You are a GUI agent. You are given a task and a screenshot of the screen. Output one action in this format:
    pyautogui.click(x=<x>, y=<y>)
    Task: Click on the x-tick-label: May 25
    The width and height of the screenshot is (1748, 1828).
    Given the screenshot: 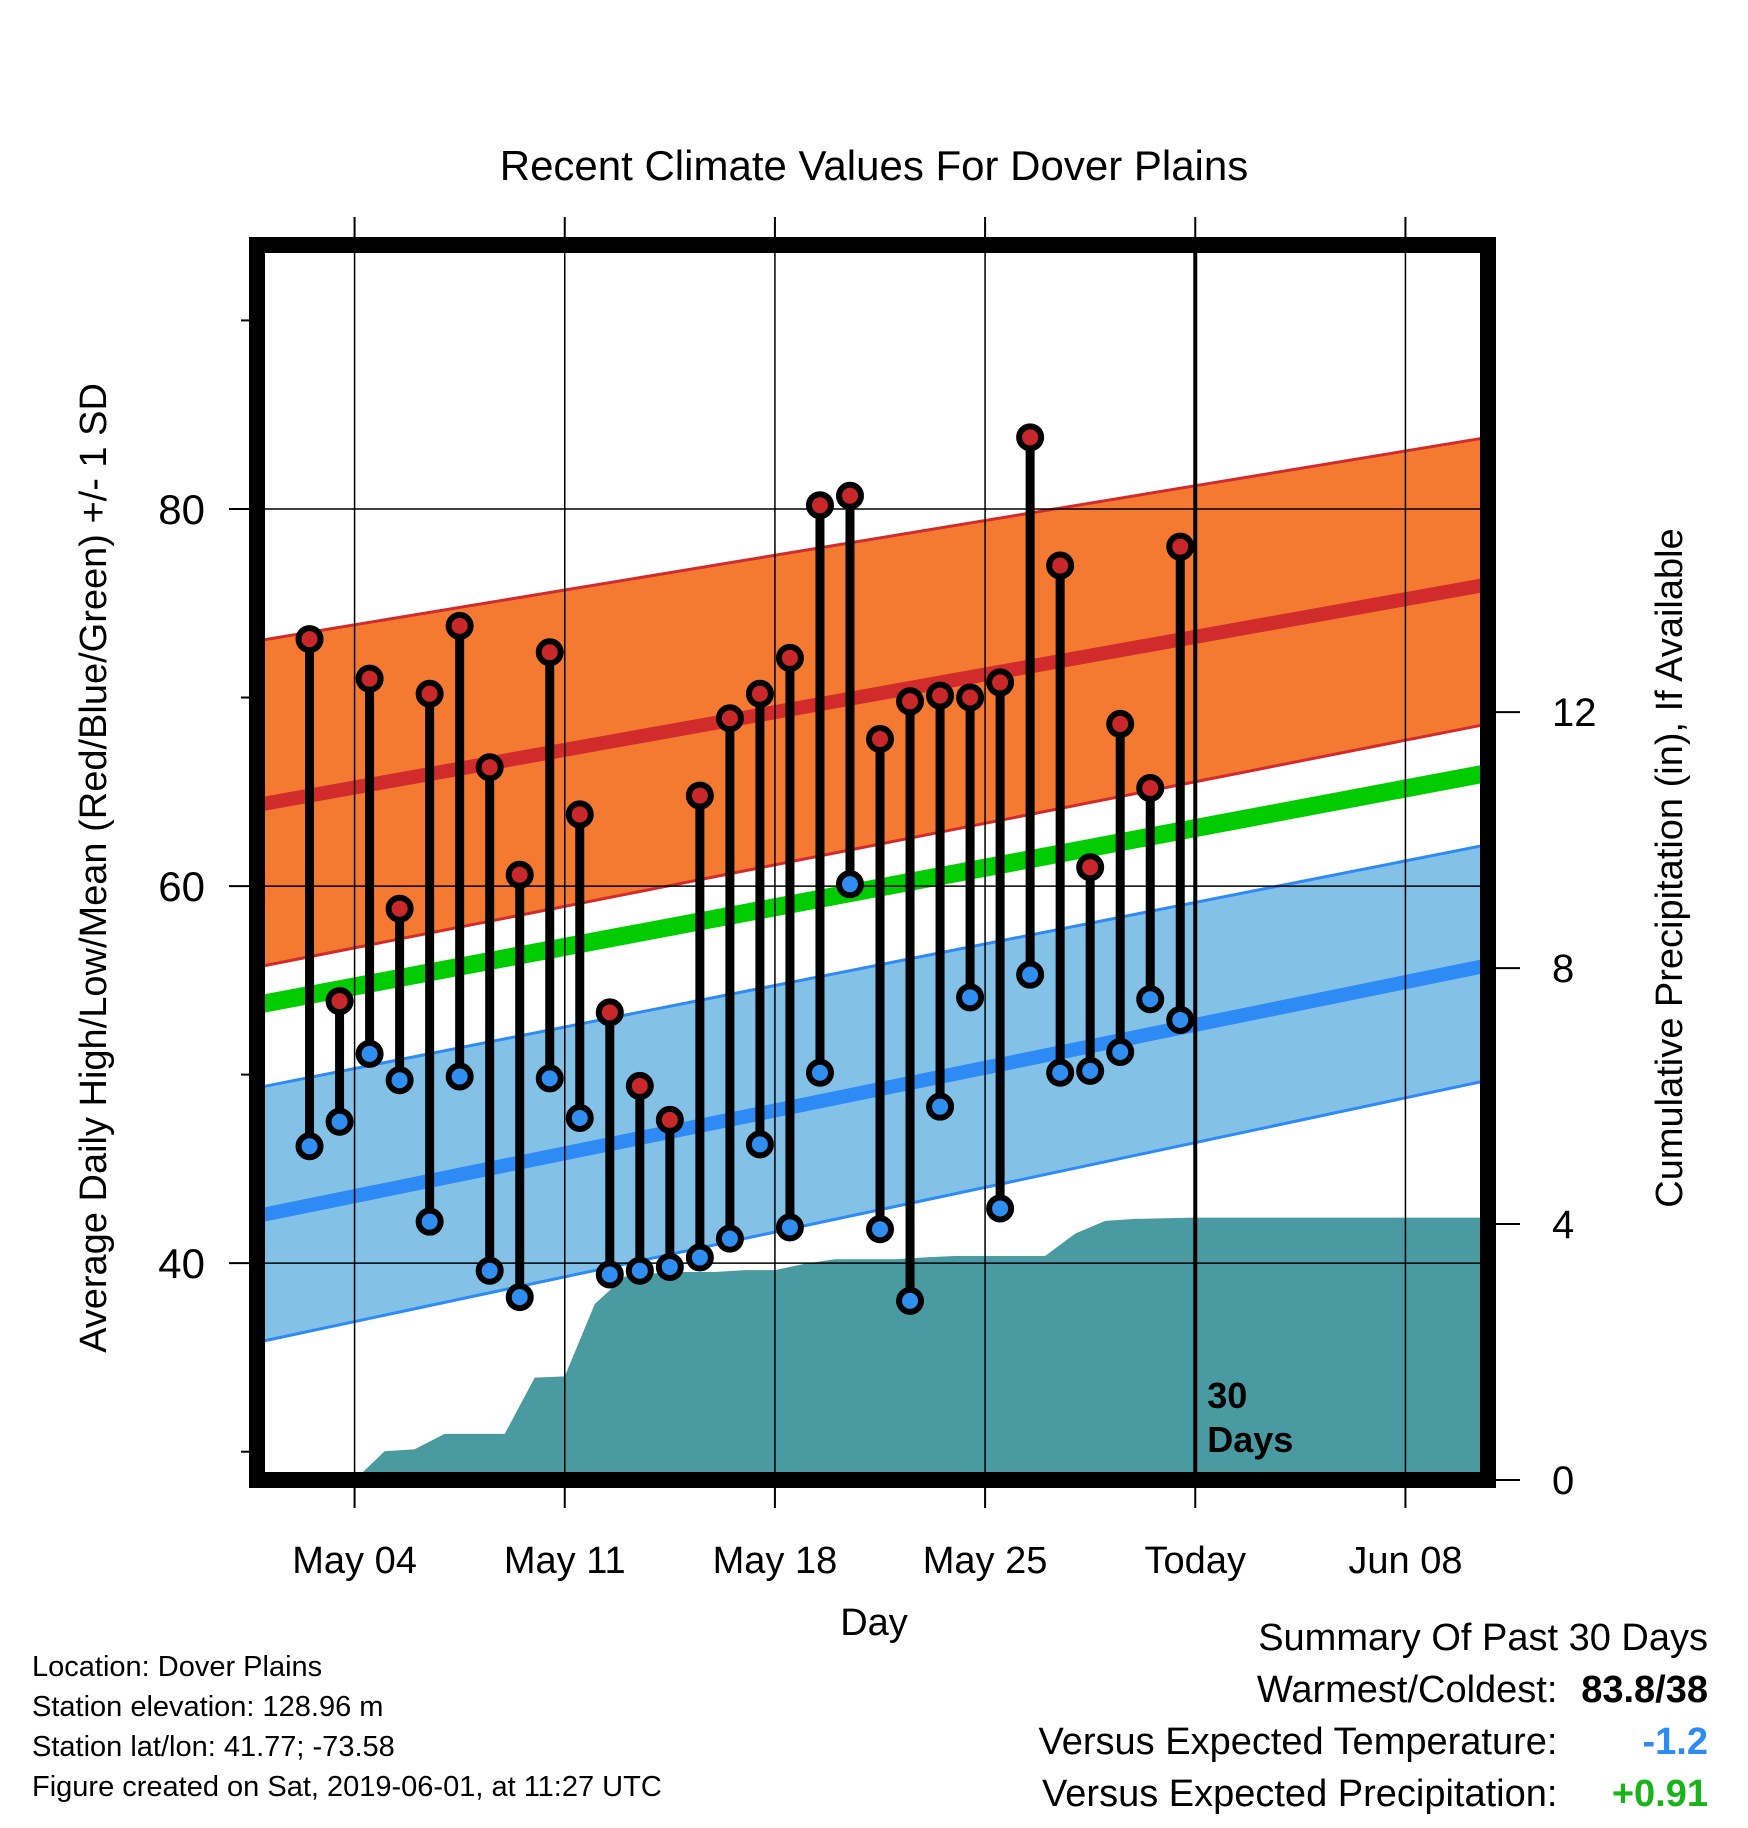 What is the action you would take?
    pyautogui.click(x=985, y=1561)
    